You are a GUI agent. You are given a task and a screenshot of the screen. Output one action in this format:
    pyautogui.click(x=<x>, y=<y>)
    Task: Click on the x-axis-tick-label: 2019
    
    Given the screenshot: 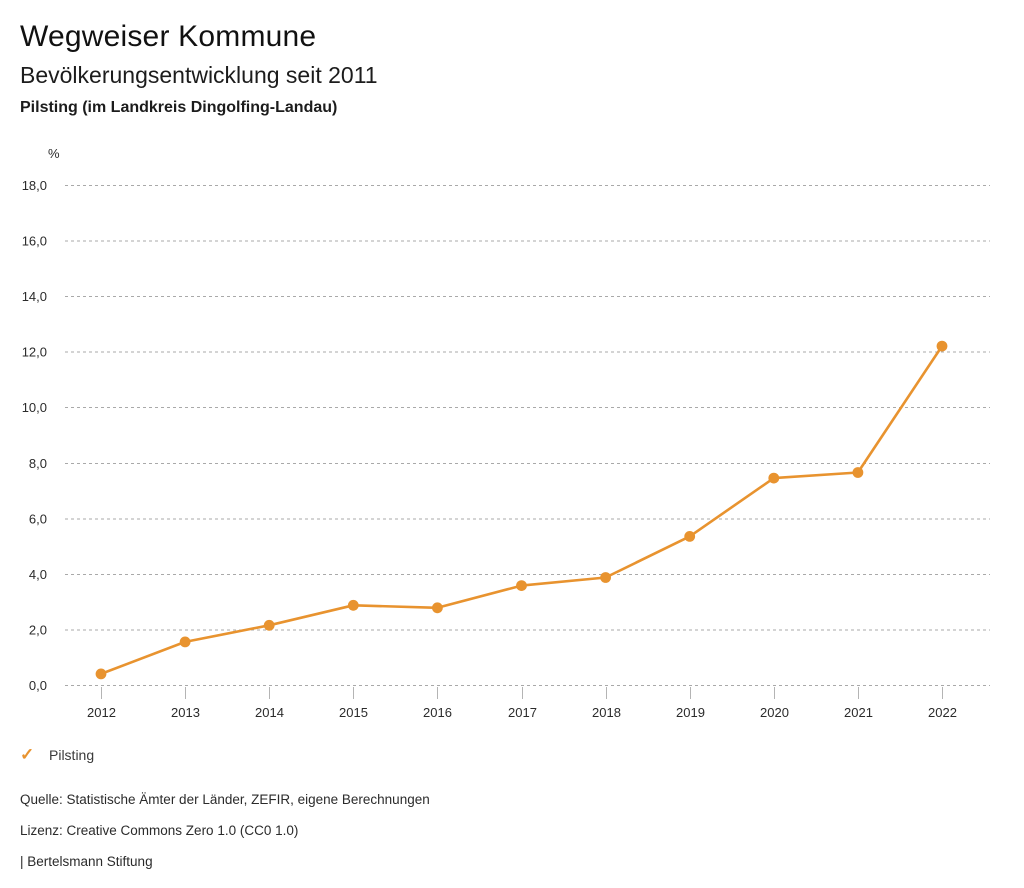 What is the action you would take?
    pyautogui.click(x=690, y=712)
    